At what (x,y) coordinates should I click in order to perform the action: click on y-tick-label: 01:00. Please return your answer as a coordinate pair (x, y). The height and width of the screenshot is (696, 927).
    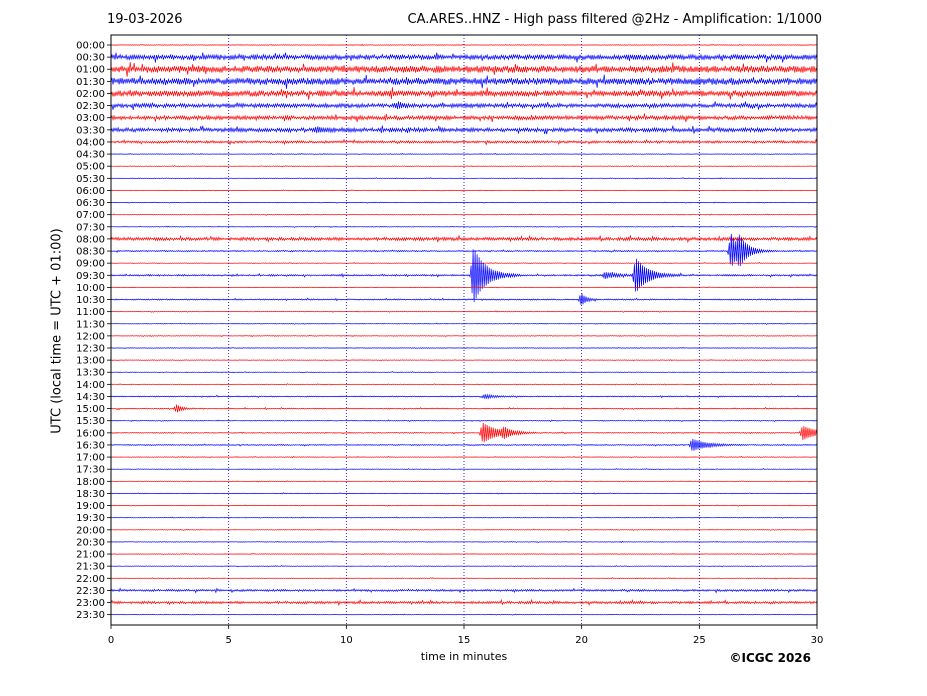
    Looking at the image, I should click on (90, 70).